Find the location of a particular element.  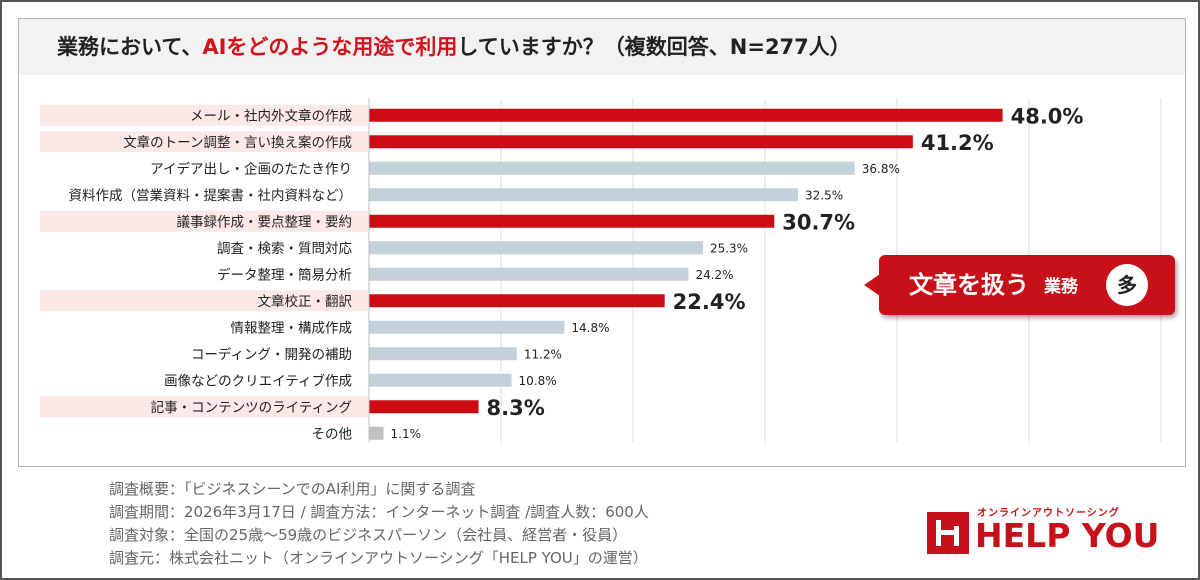

value-label: 14.8% is located at coordinates (590, 328).